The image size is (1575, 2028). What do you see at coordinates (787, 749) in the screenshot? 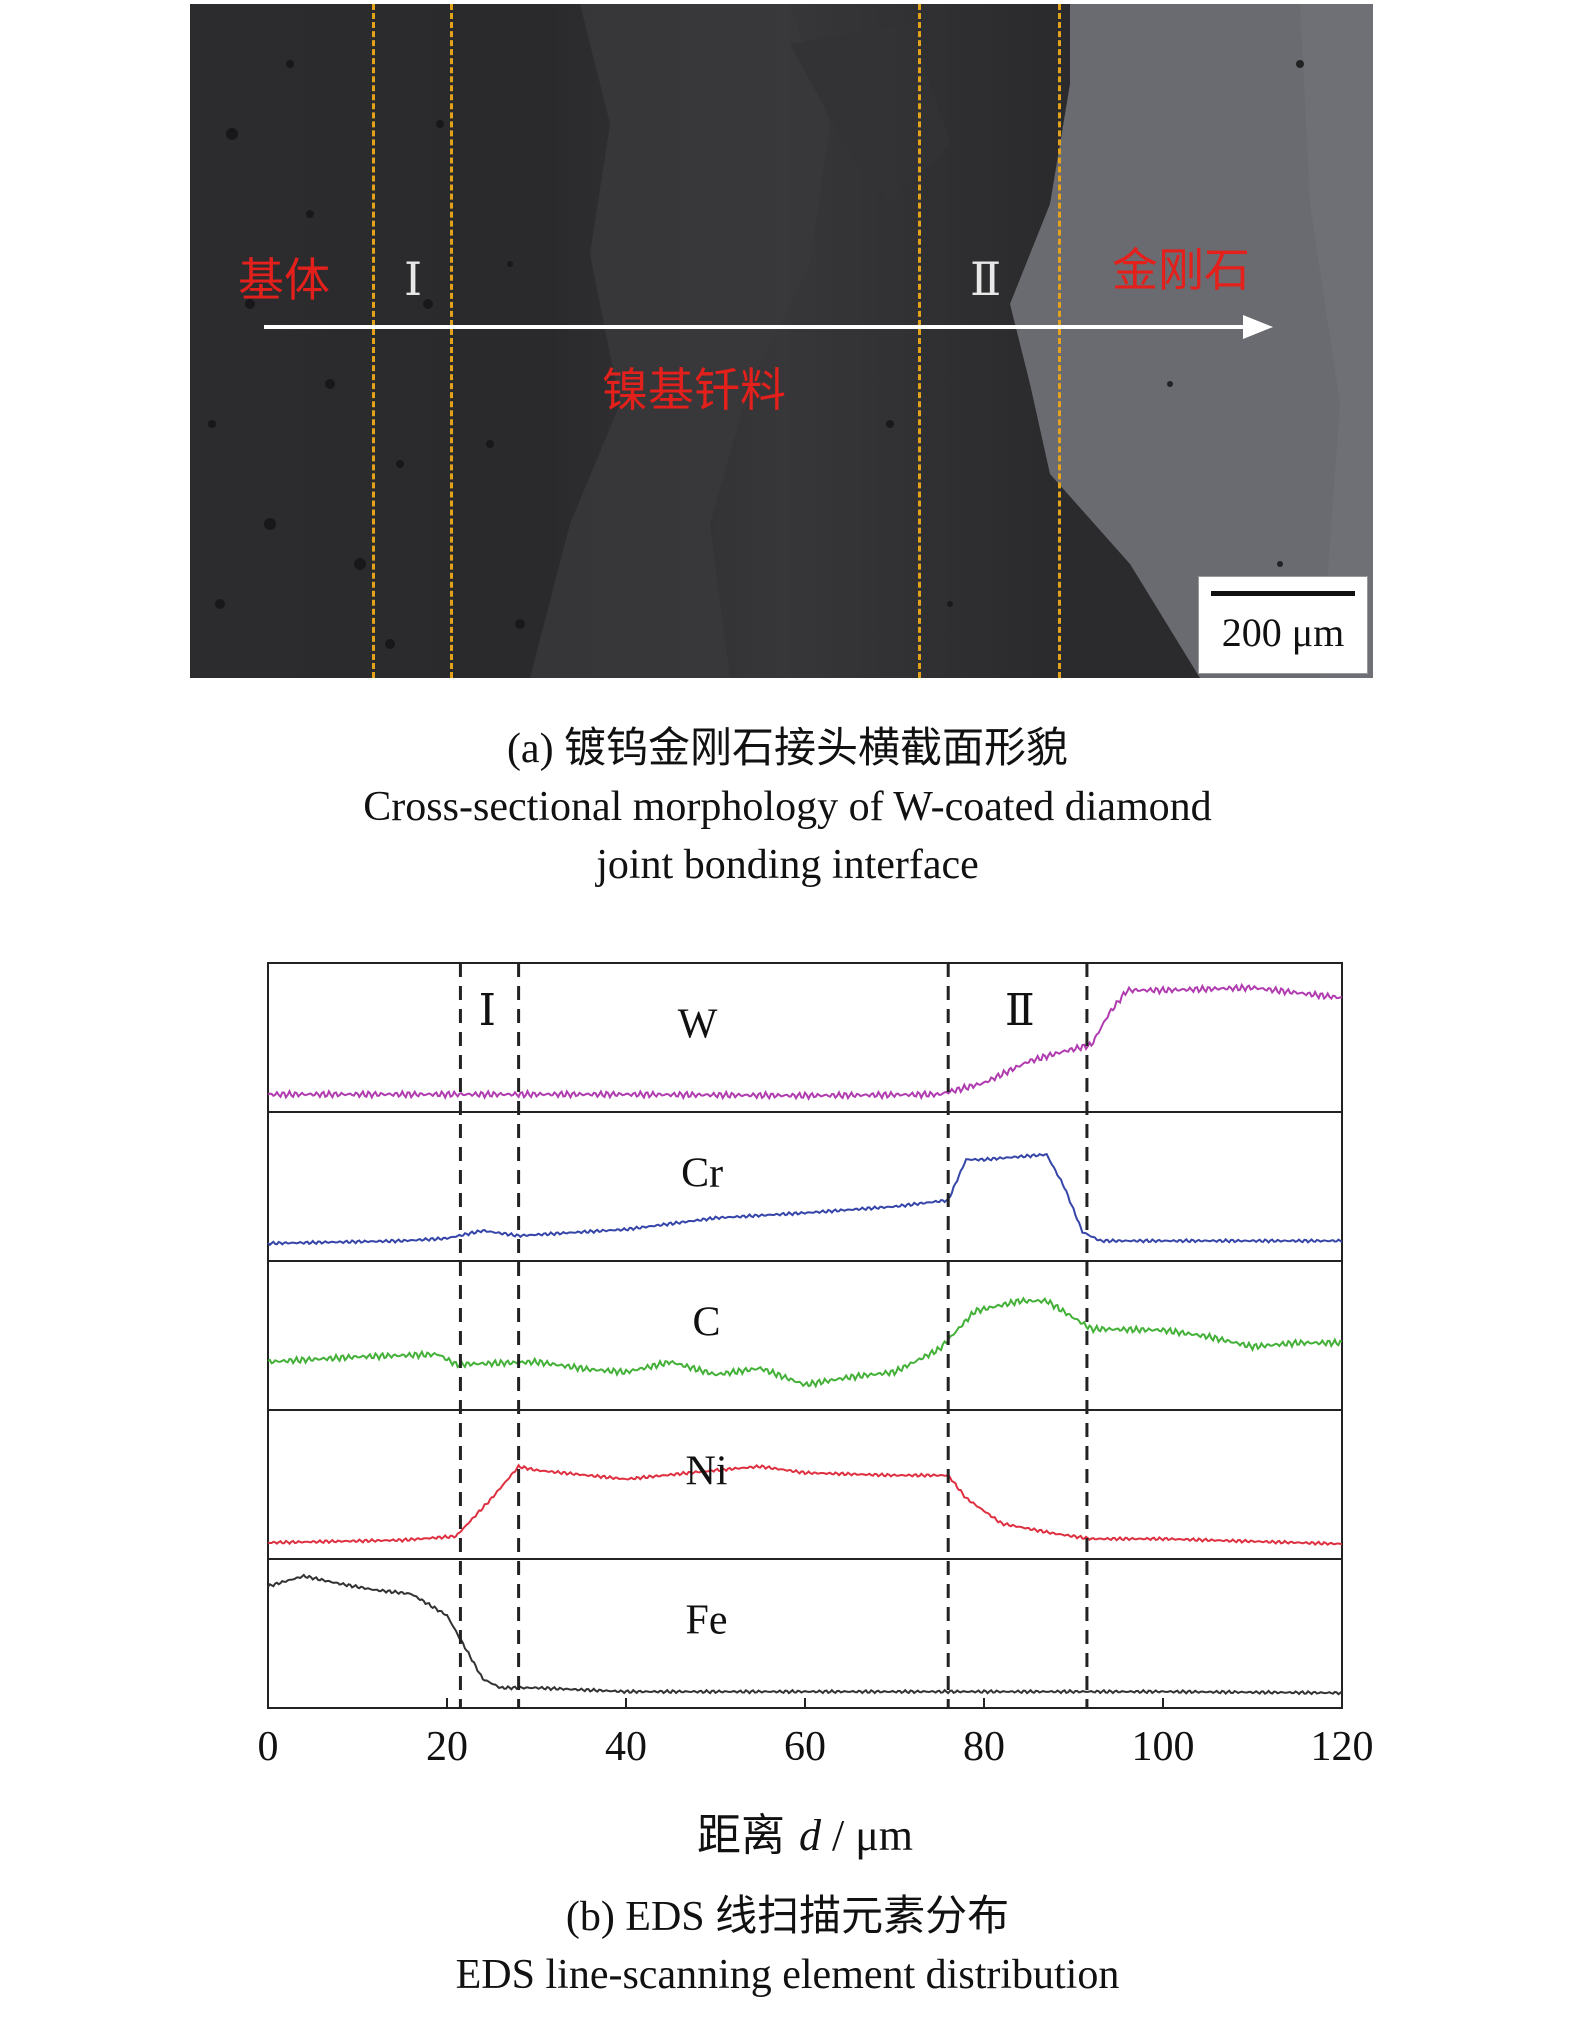
I see `caption-a-cn: (a) 镀钨金刚石接头横截面形貌` at bounding box center [787, 749].